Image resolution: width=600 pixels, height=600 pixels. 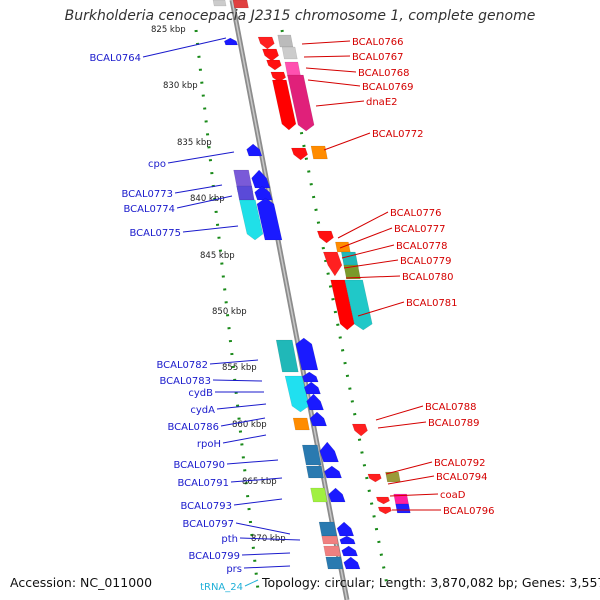 I want to click on right-gene-label: coaD, so click(x=453, y=495).